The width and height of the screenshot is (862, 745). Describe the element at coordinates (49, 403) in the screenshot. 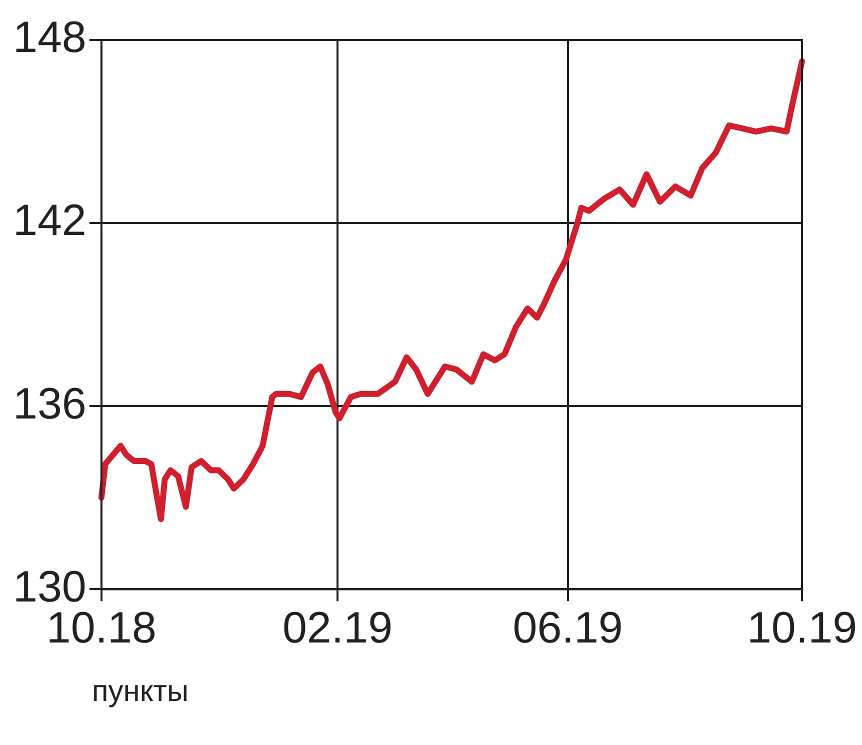

I see `y-tick-label: 136` at that location.